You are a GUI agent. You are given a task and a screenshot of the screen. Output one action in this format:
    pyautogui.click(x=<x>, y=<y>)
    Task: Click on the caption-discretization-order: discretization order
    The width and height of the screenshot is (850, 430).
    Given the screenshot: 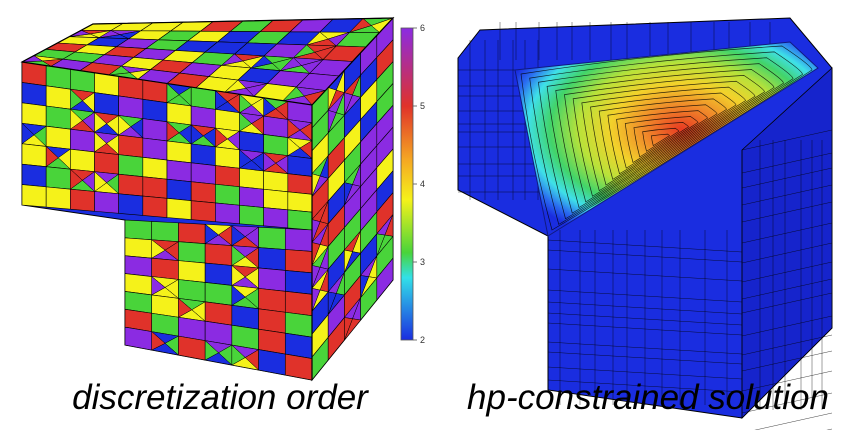 What is the action you would take?
    pyautogui.click(x=220, y=397)
    